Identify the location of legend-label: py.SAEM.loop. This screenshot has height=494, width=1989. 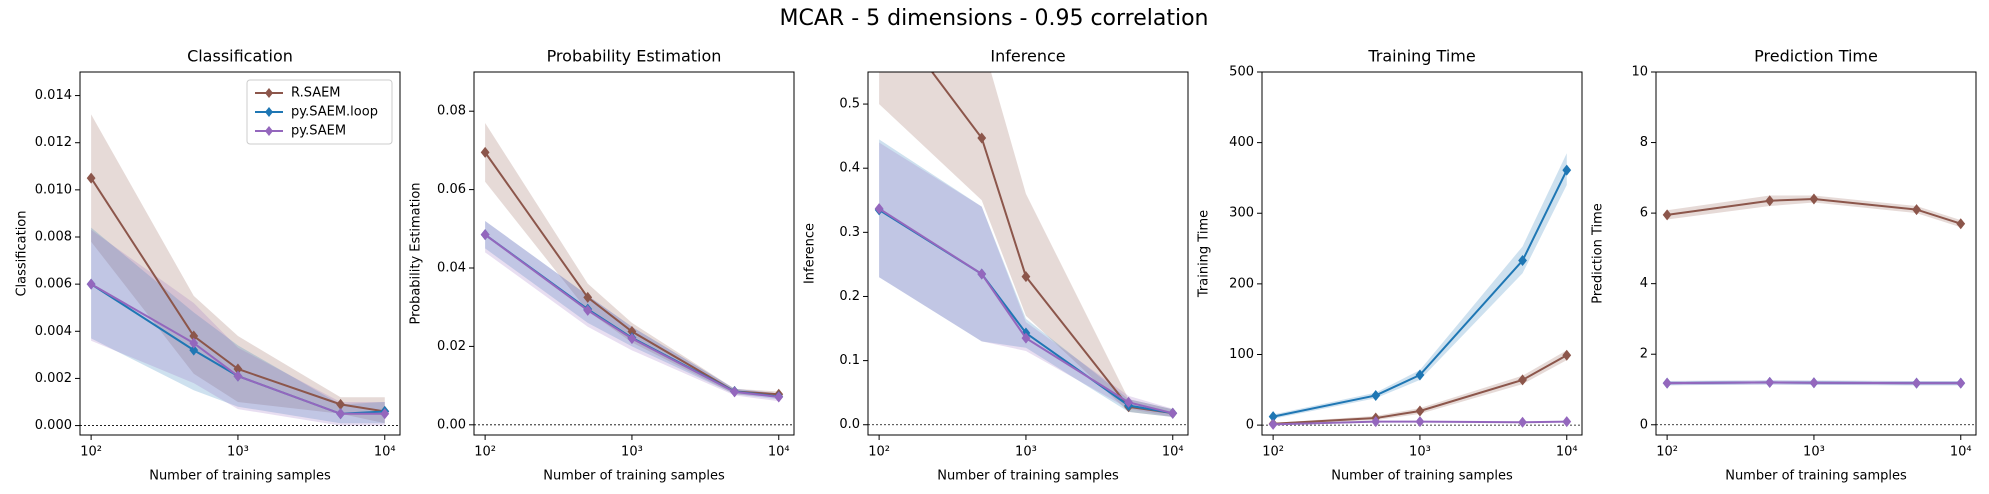
(334, 112).